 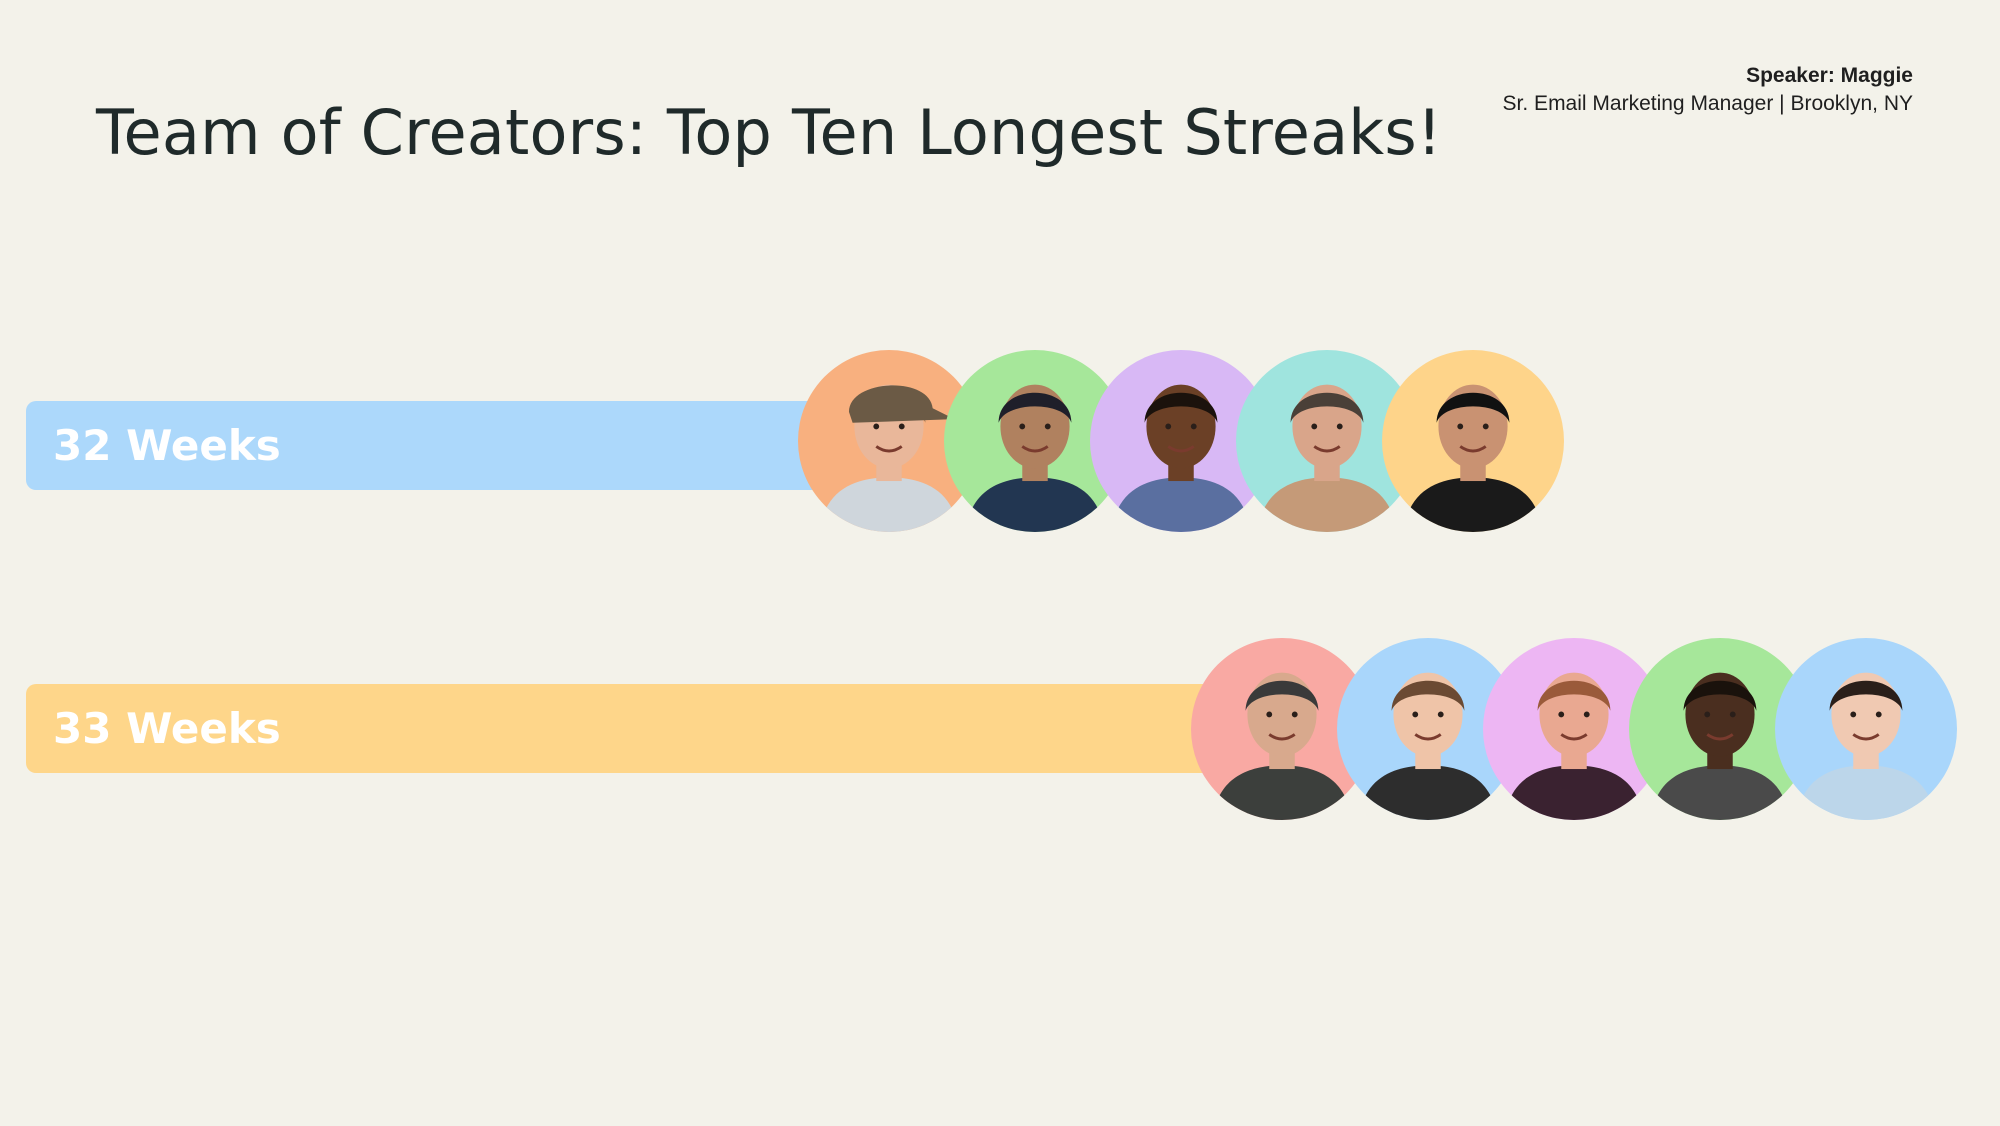 What do you see at coordinates (446, 445) in the screenshot?
I see `streak-bar: 32 Weeks` at bounding box center [446, 445].